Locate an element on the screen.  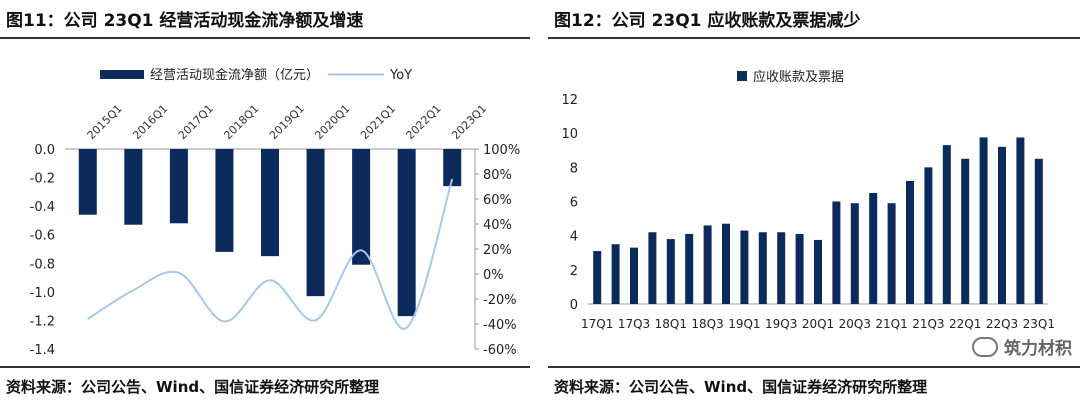
x-tick-label: 18Q3 is located at coordinates (707, 324).